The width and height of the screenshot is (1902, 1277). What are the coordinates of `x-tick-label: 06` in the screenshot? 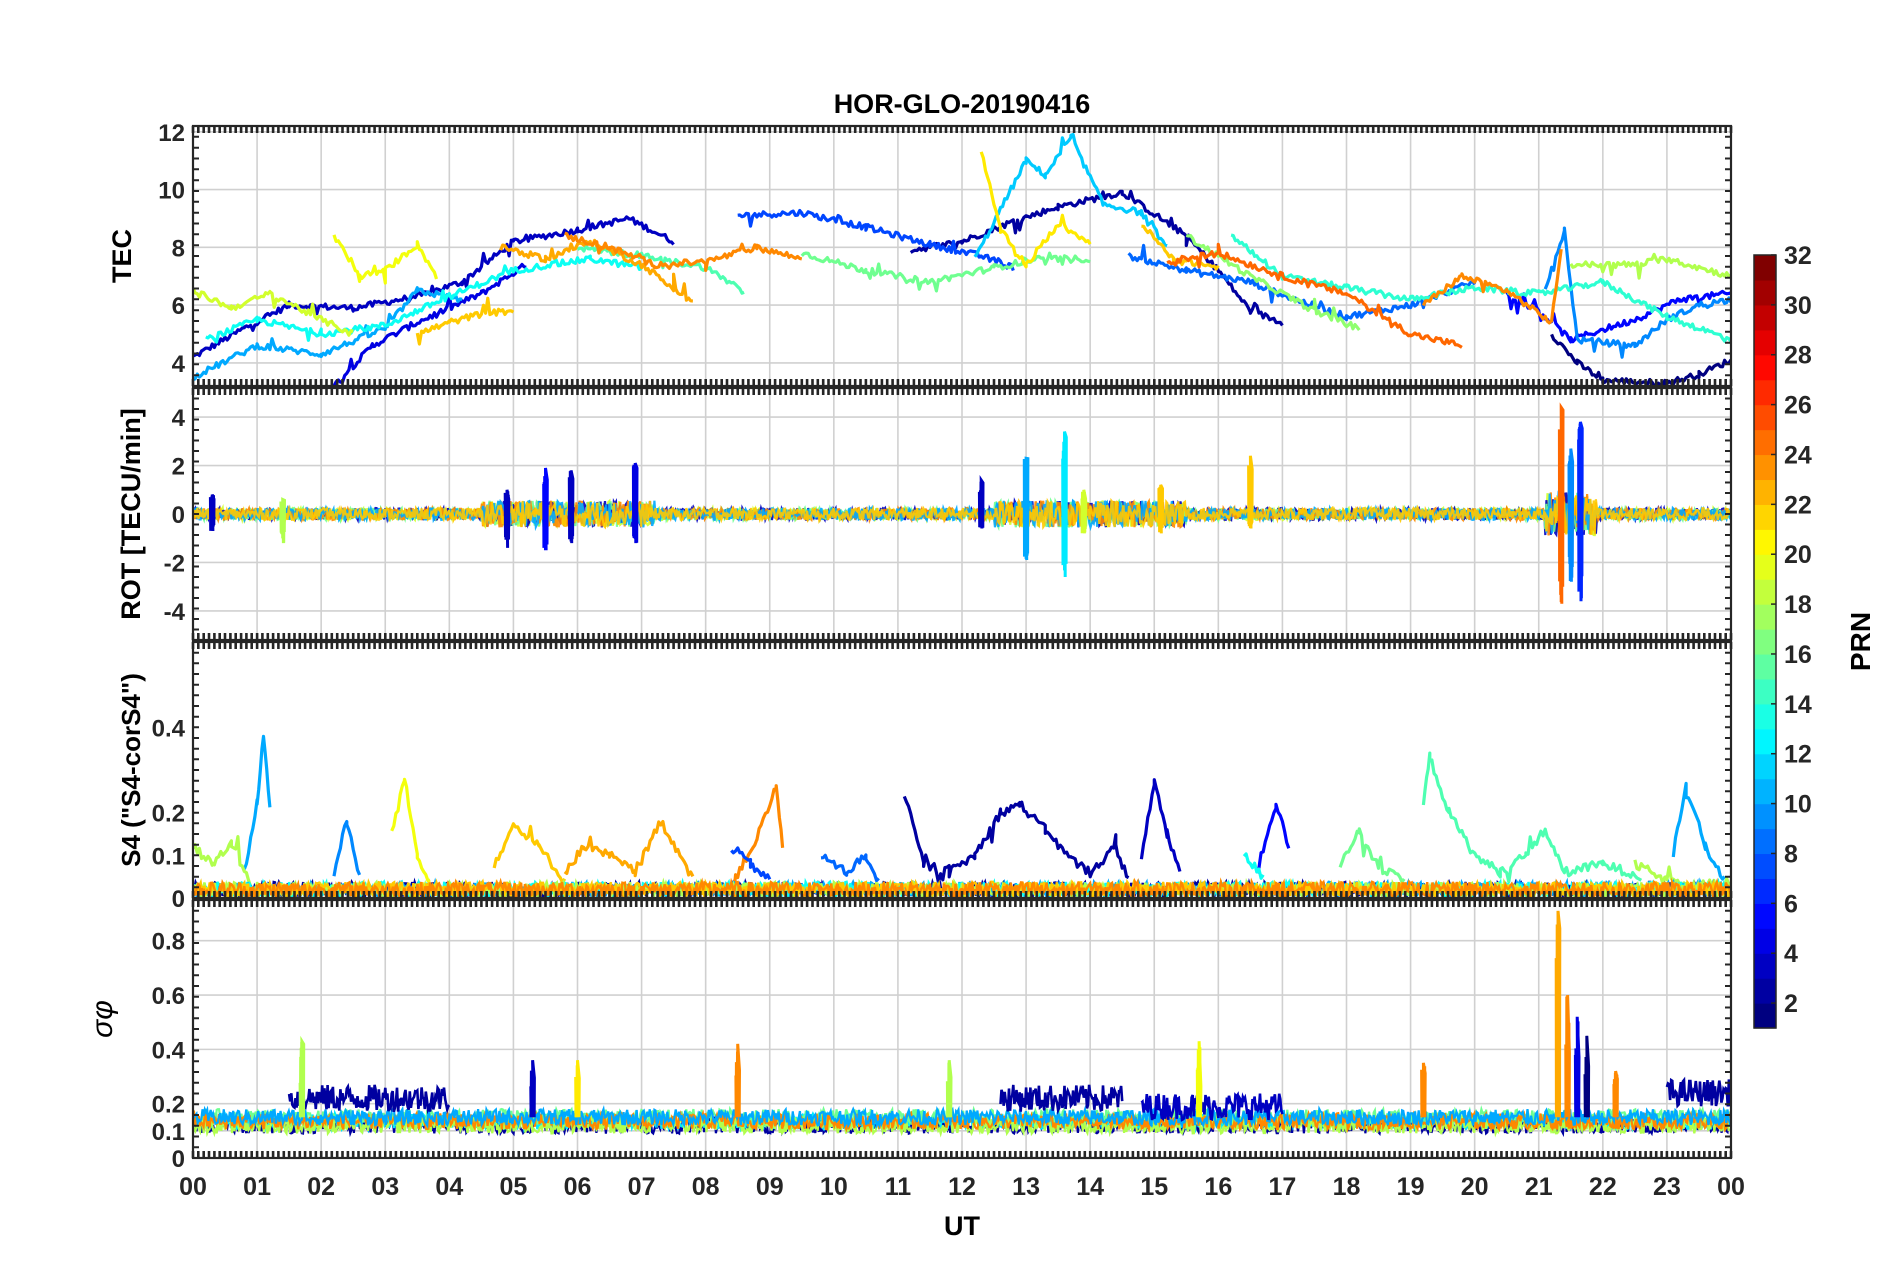 It's located at (578, 1187).